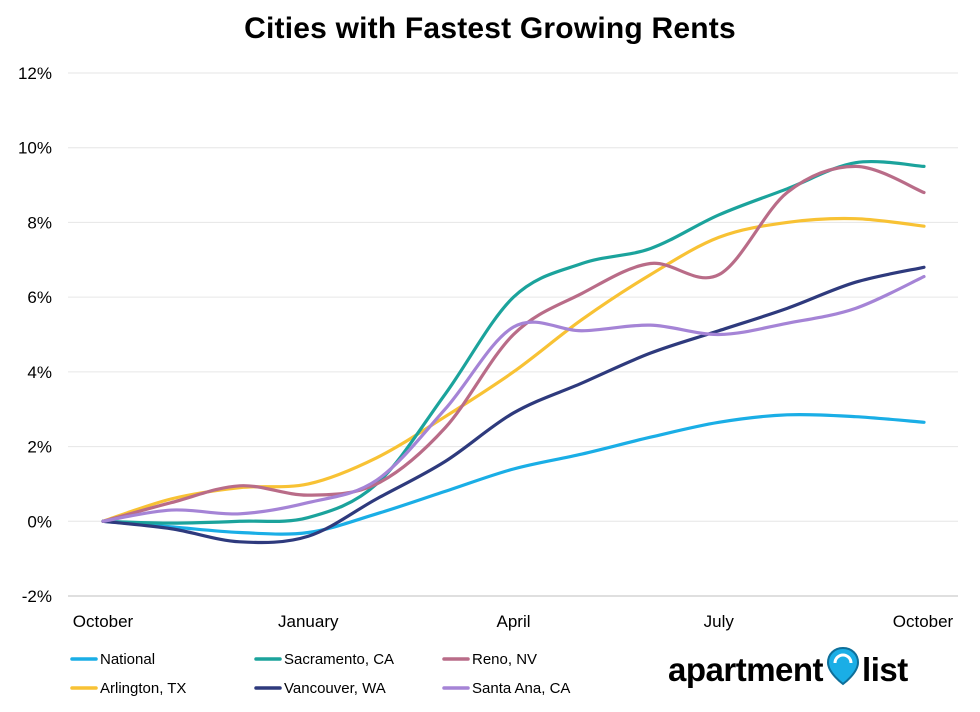 The image size is (980, 712). What do you see at coordinates (127, 659) in the screenshot?
I see `legend-label: National` at bounding box center [127, 659].